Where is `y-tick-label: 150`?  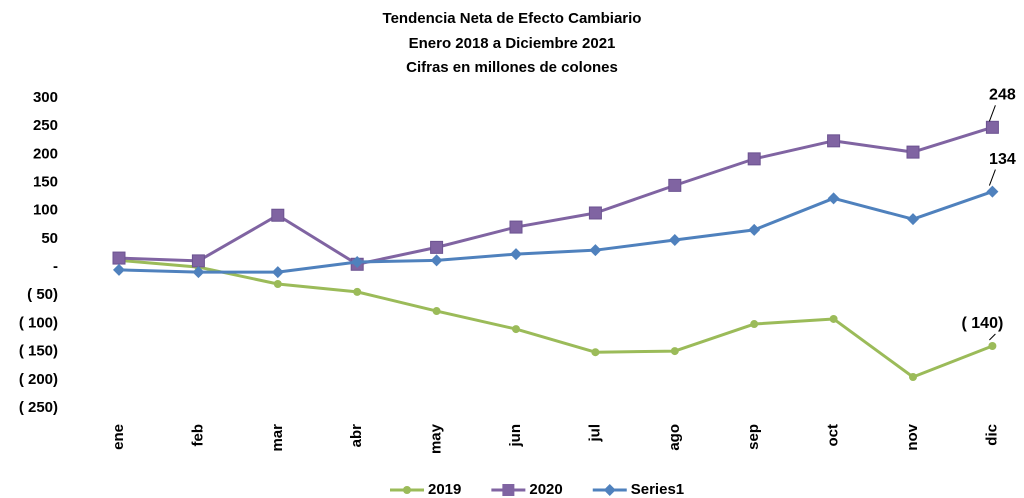
y-tick-label: 150 is located at coordinates (45, 182).